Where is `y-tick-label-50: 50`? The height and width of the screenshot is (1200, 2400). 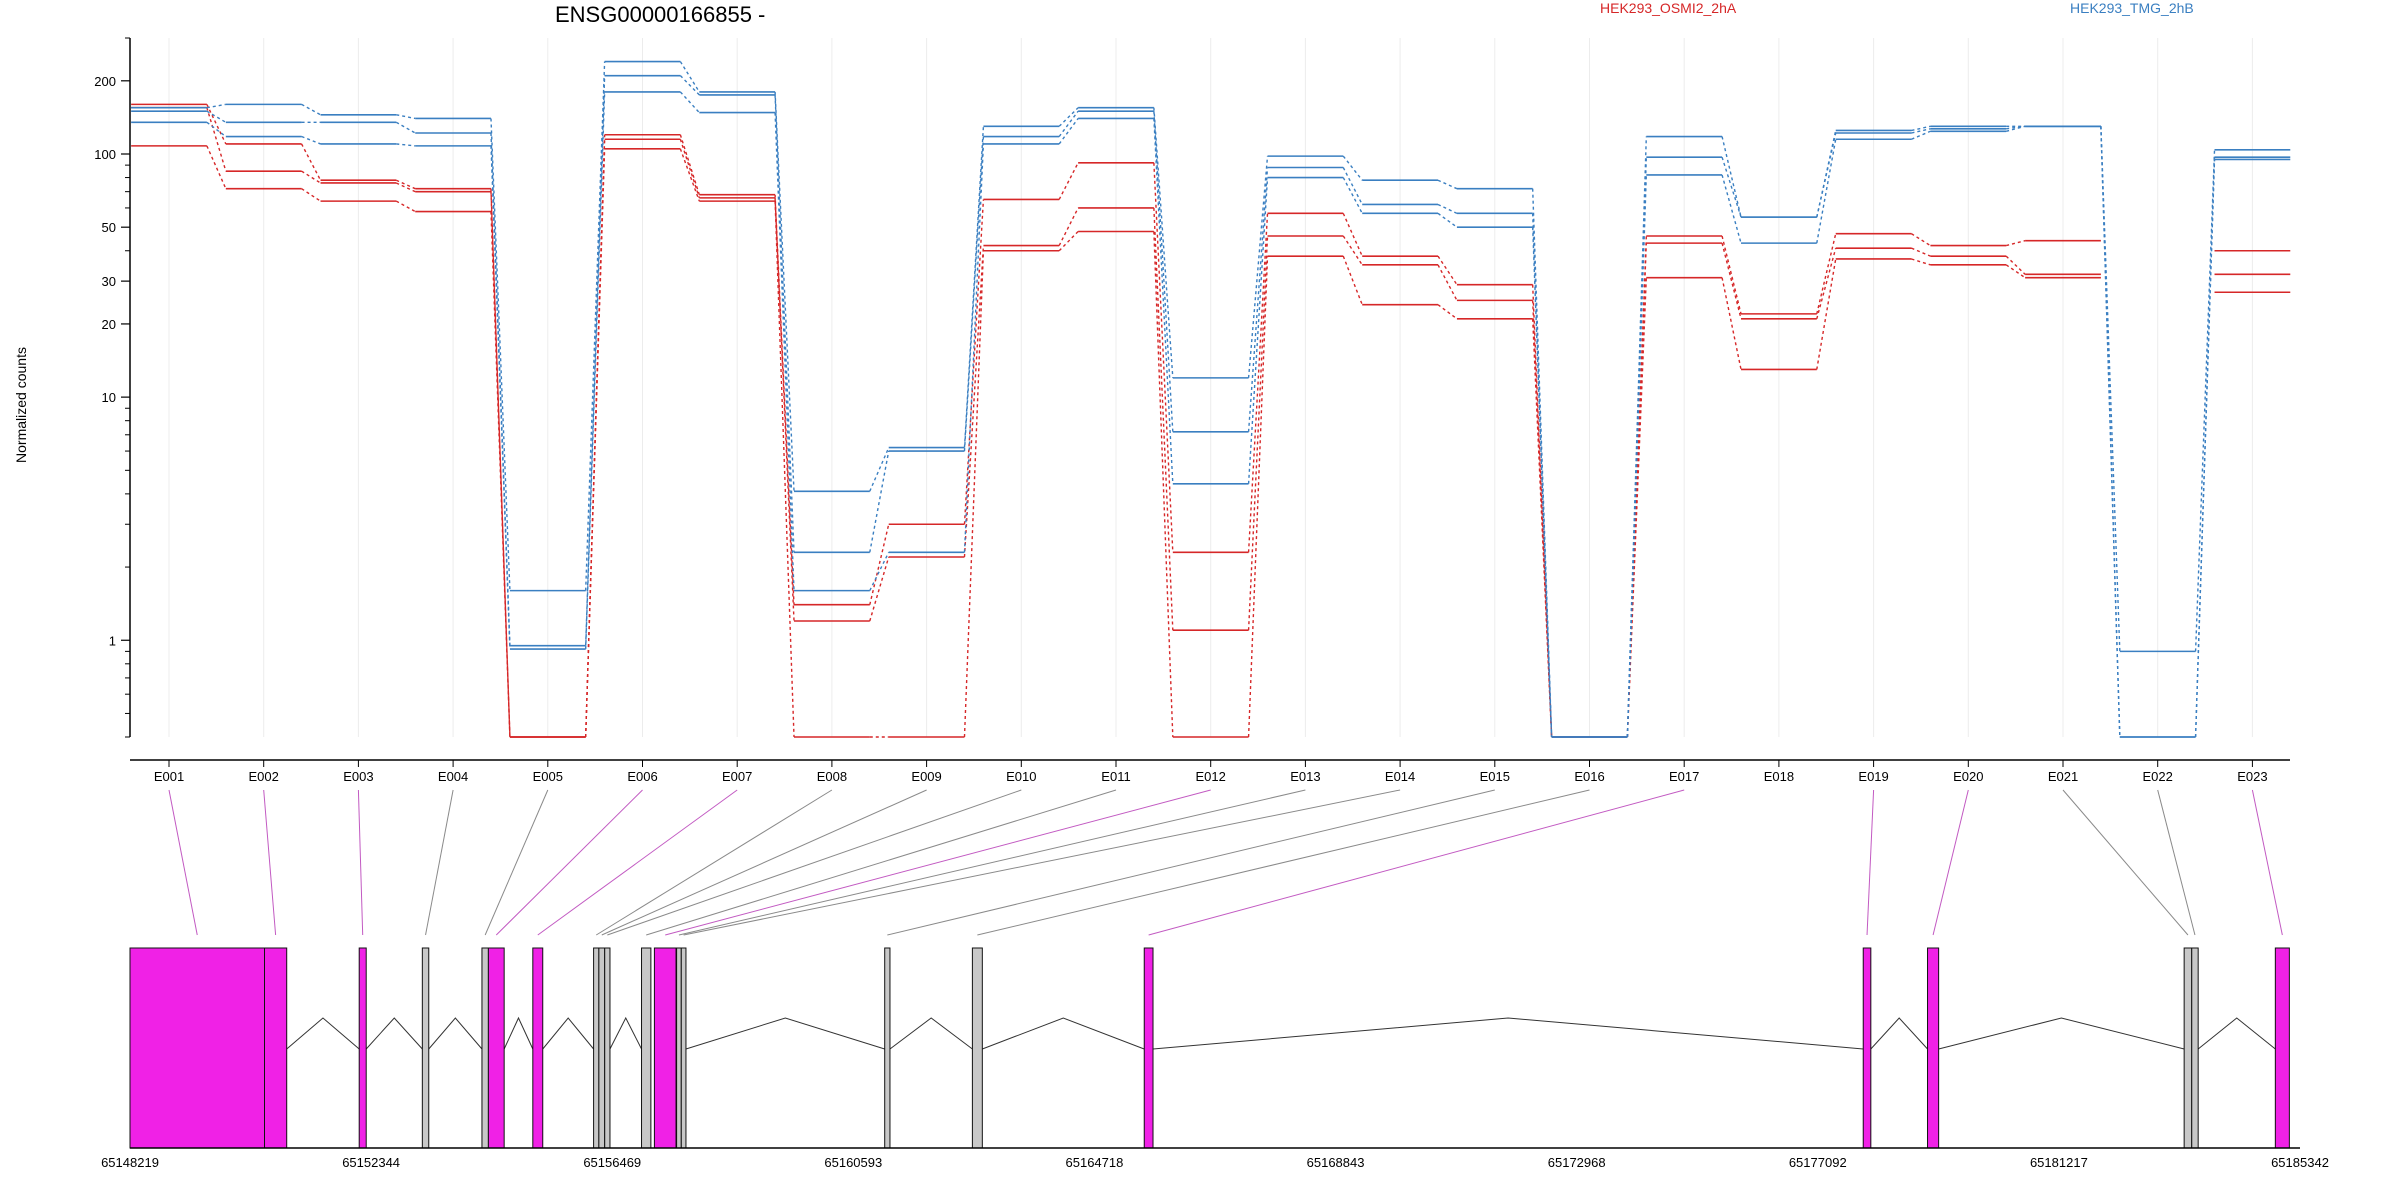 y-tick-label-50: 50 is located at coordinates (109, 227).